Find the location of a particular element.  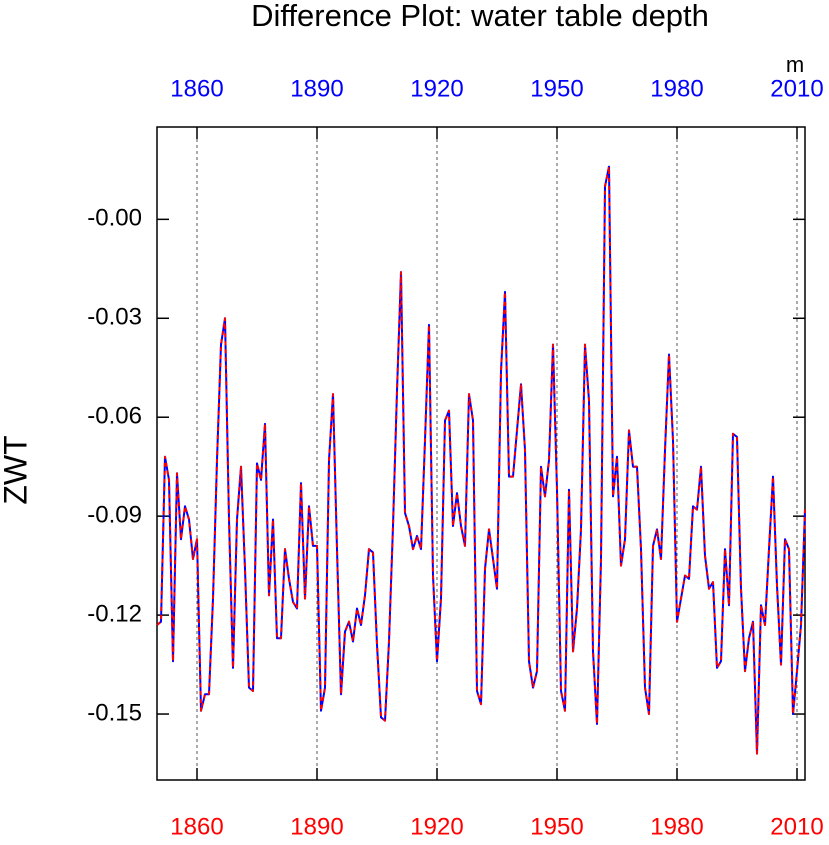

x-tick-label-top: 2010 is located at coordinates (796, 88).